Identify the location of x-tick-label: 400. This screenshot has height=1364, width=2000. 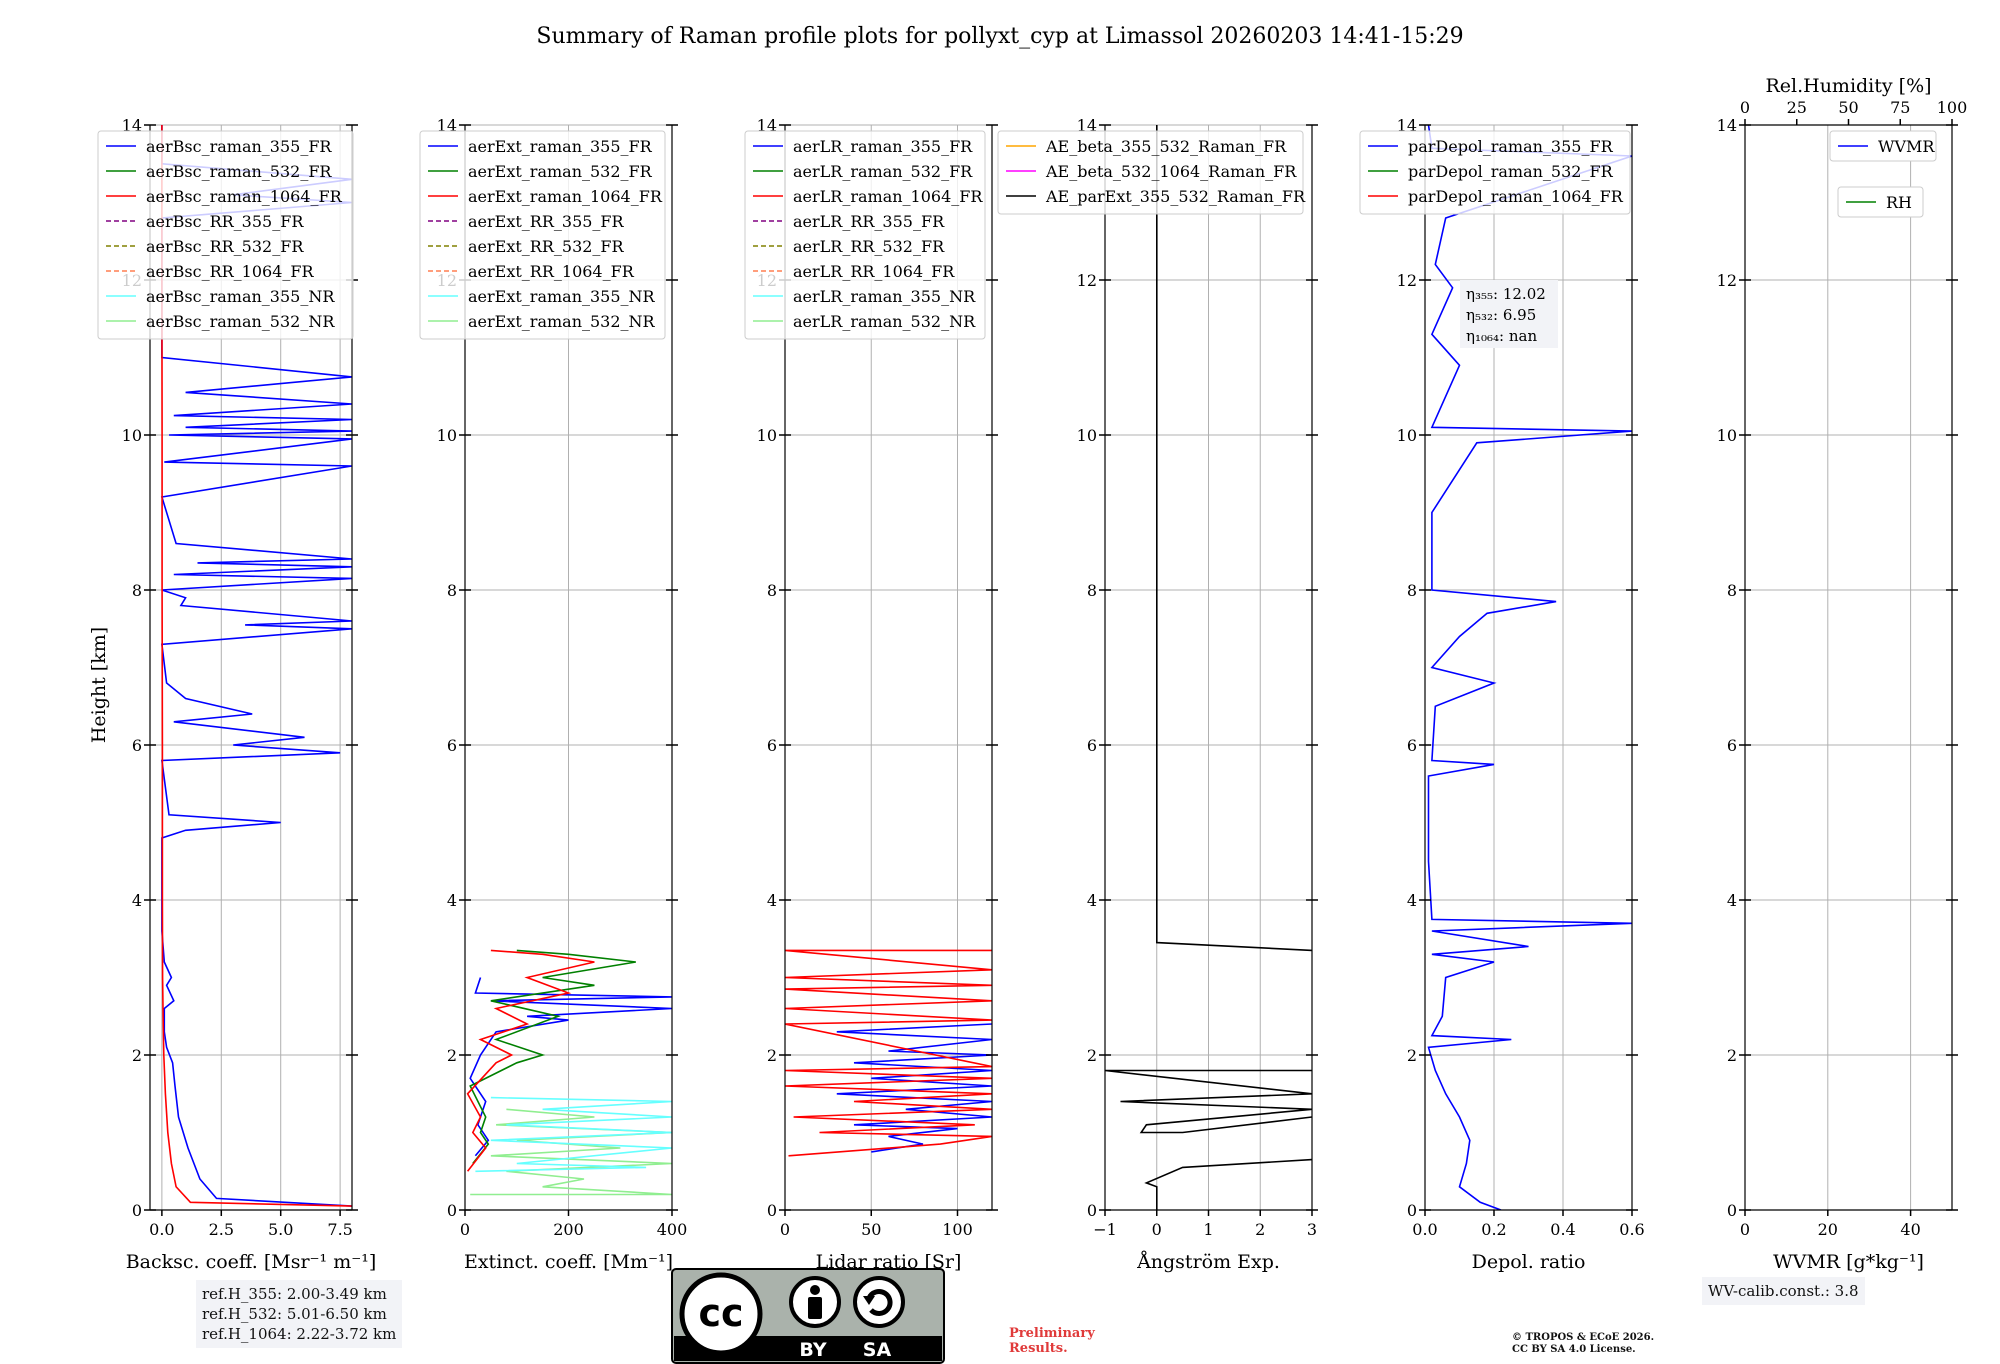
(672, 1229).